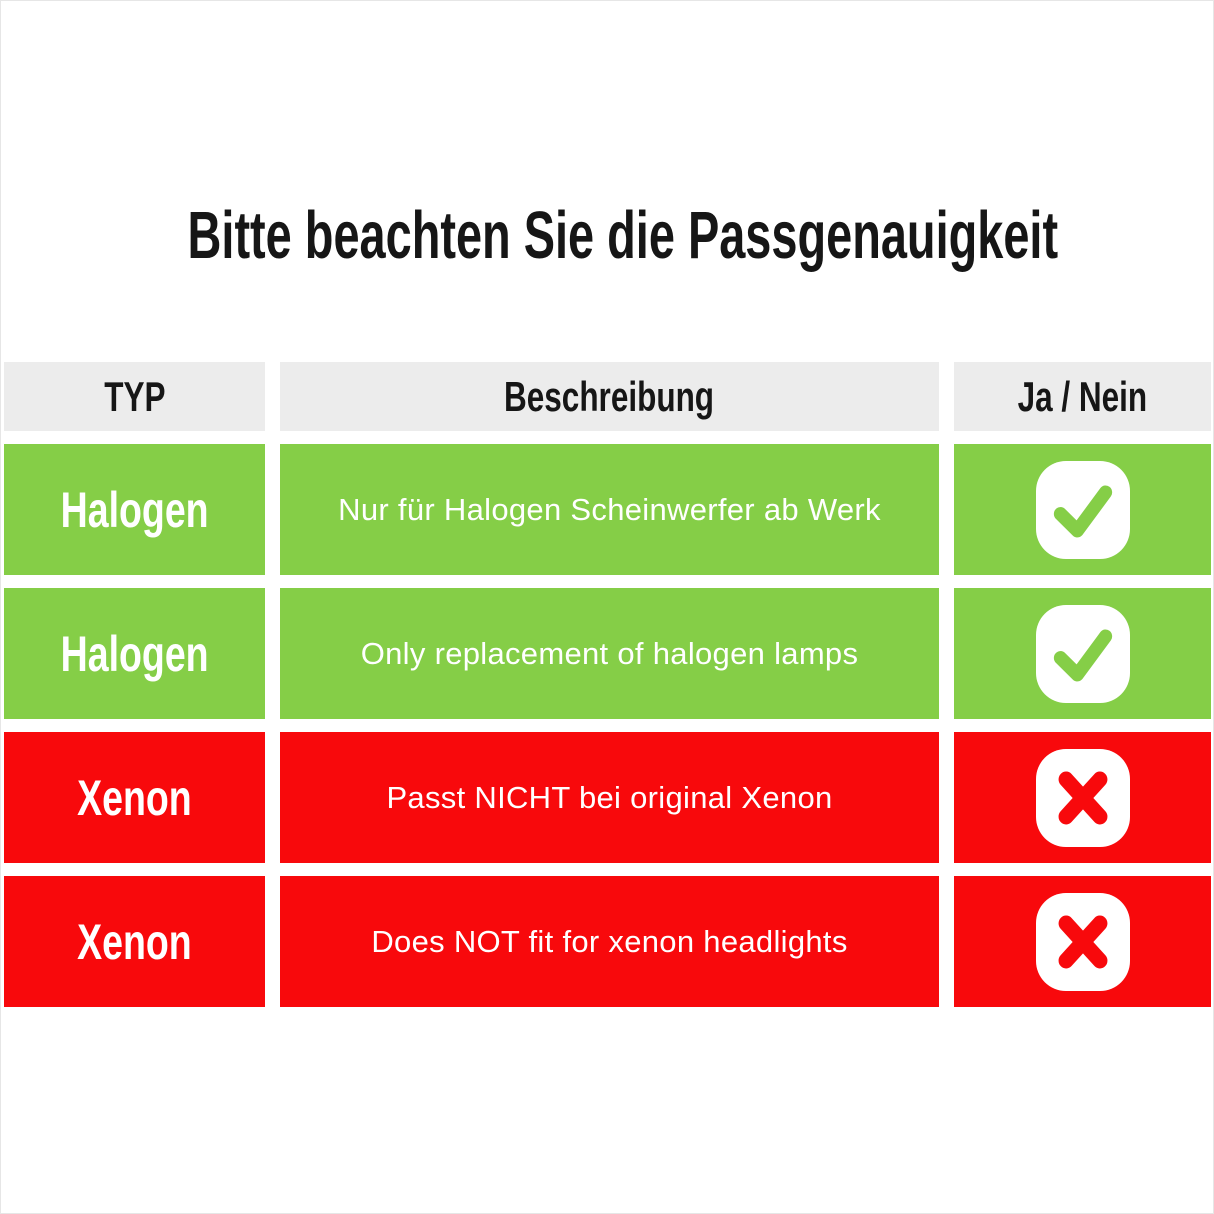 The height and width of the screenshot is (1214, 1214). I want to click on row-1-status-cell, so click(1082, 509).